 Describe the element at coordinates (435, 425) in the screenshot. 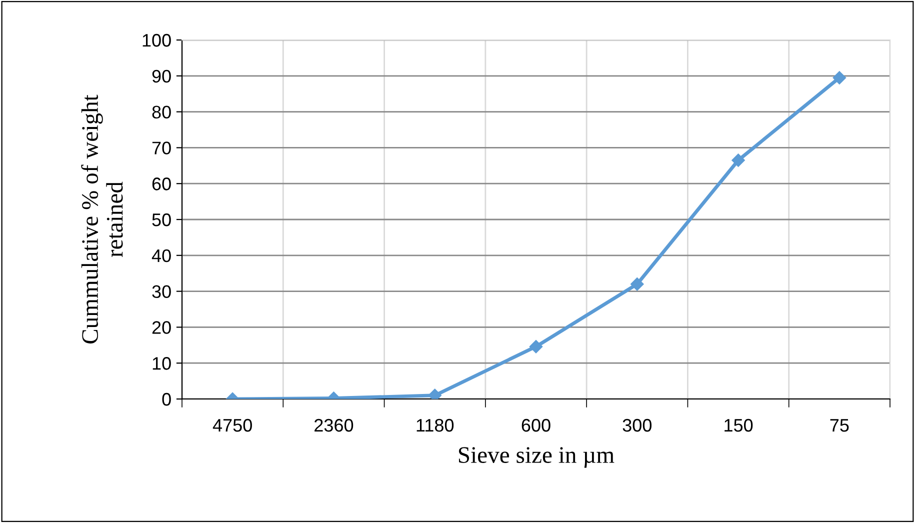

I see `x-tick-label: 1180` at that location.